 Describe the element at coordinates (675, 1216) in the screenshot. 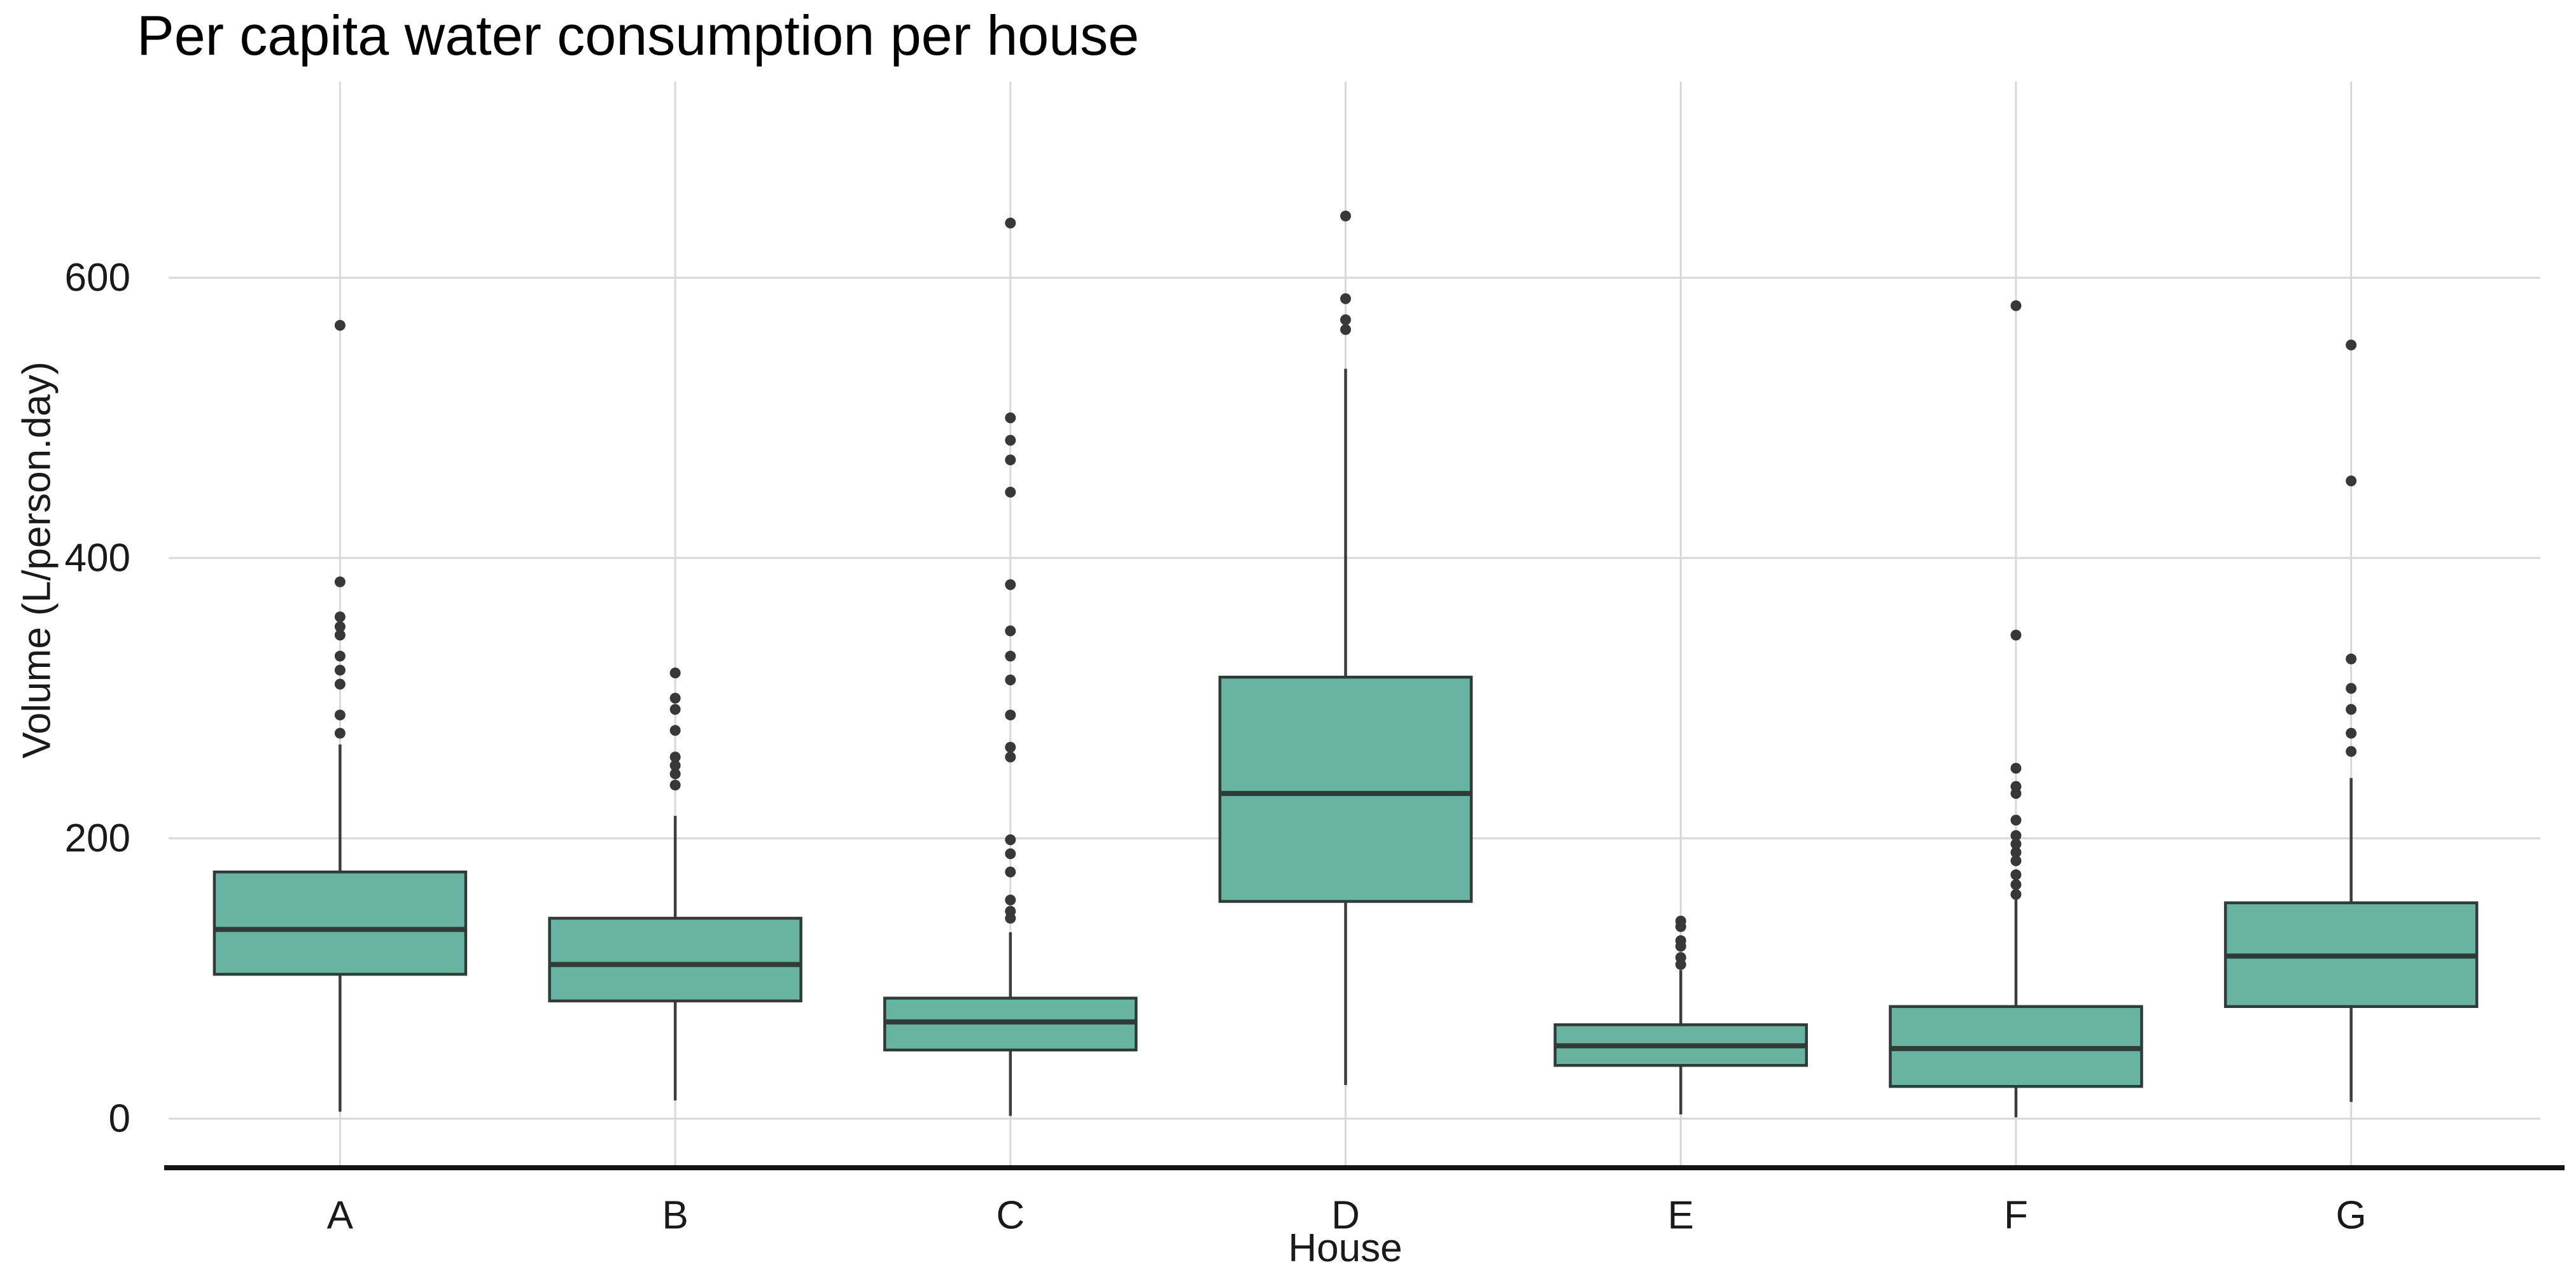

I see `x-tick-label: B` at that location.